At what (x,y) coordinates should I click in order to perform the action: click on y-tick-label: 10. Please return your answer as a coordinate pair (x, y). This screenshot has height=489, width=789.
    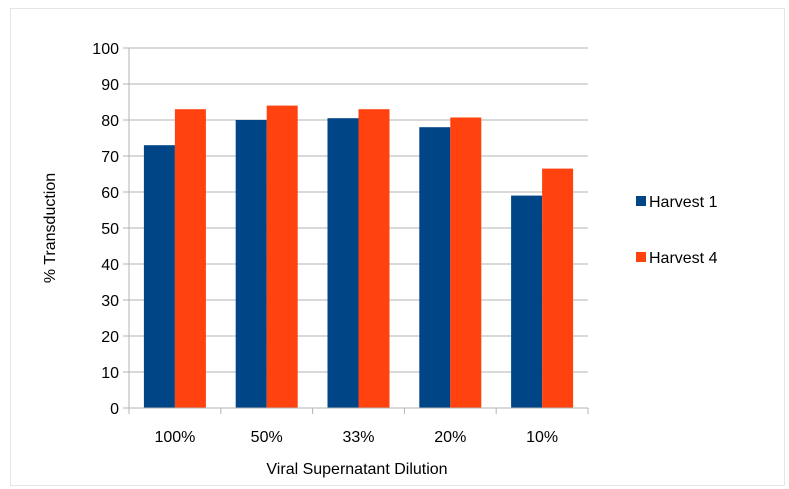
    Looking at the image, I should click on (110, 373).